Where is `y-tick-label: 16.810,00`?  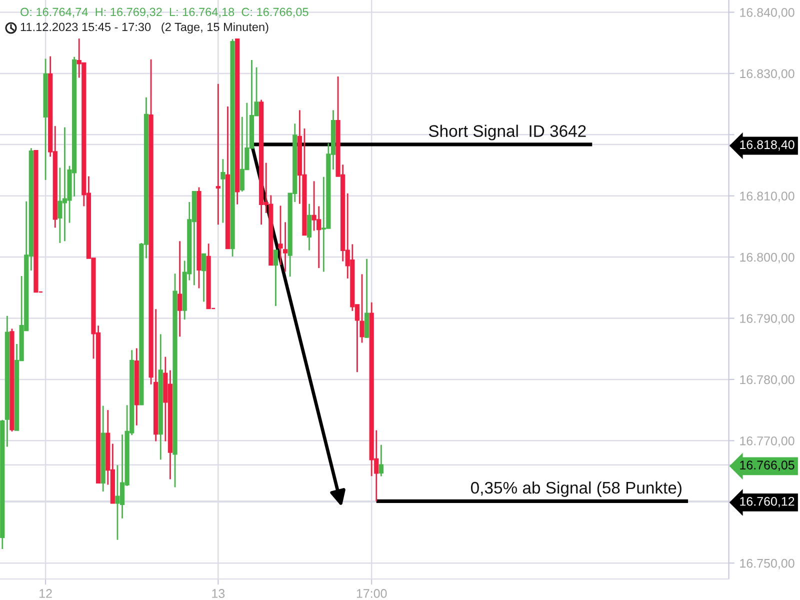 y-tick-label: 16.810,00 is located at coordinates (767, 197).